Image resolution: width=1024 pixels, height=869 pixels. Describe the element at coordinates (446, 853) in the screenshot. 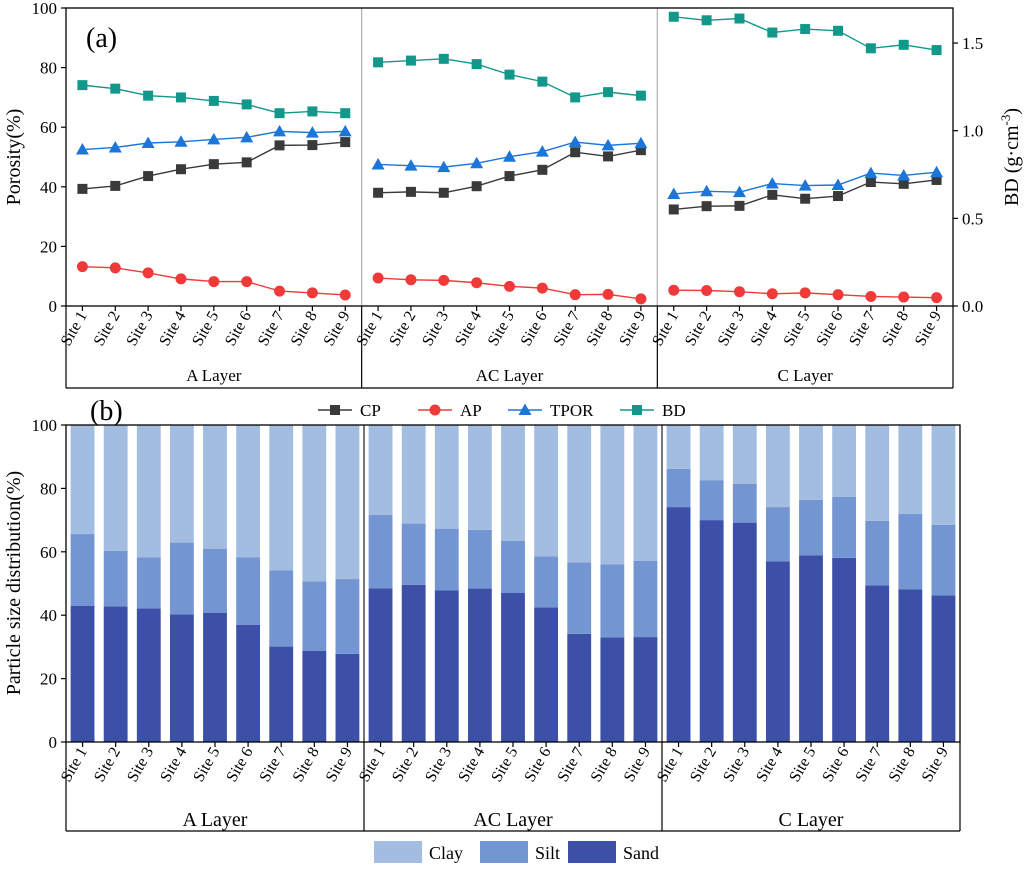

I see `legend-label-clay: Clay` at that location.